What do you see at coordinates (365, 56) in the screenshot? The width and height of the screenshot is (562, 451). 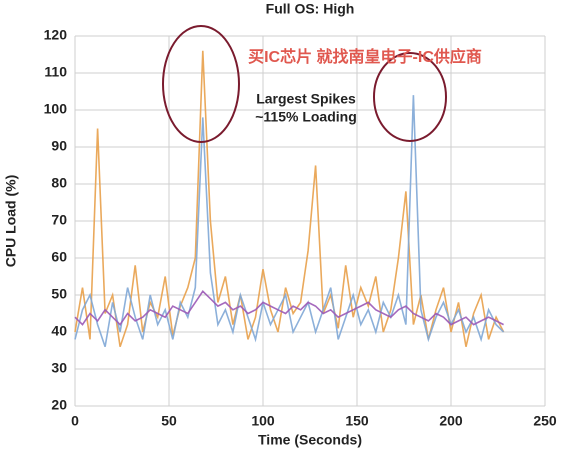 I see `watermark: 买IC芯片 就找南皇电子-IC供应商` at bounding box center [365, 56].